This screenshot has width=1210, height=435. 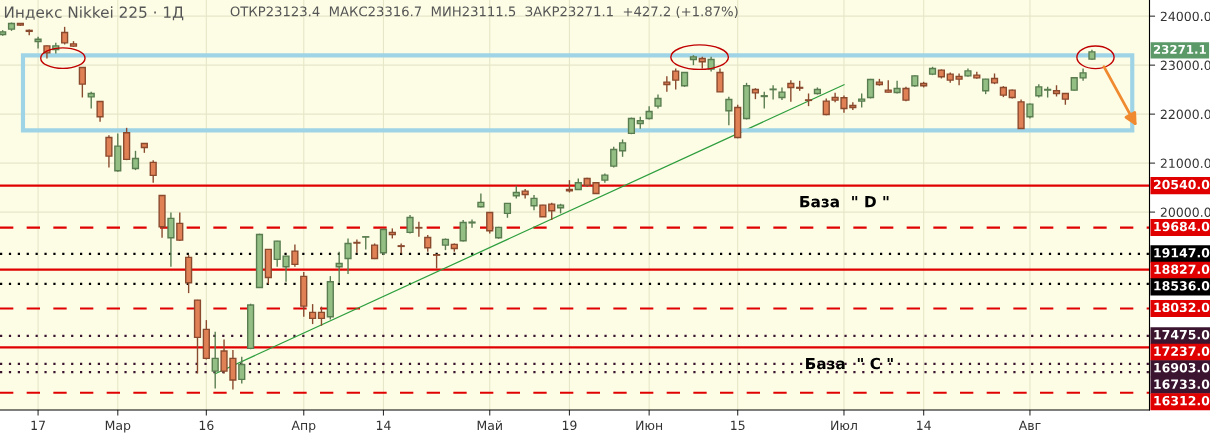 I want to click on y-tick-label: 23000.0, so click(x=1185, y=65).